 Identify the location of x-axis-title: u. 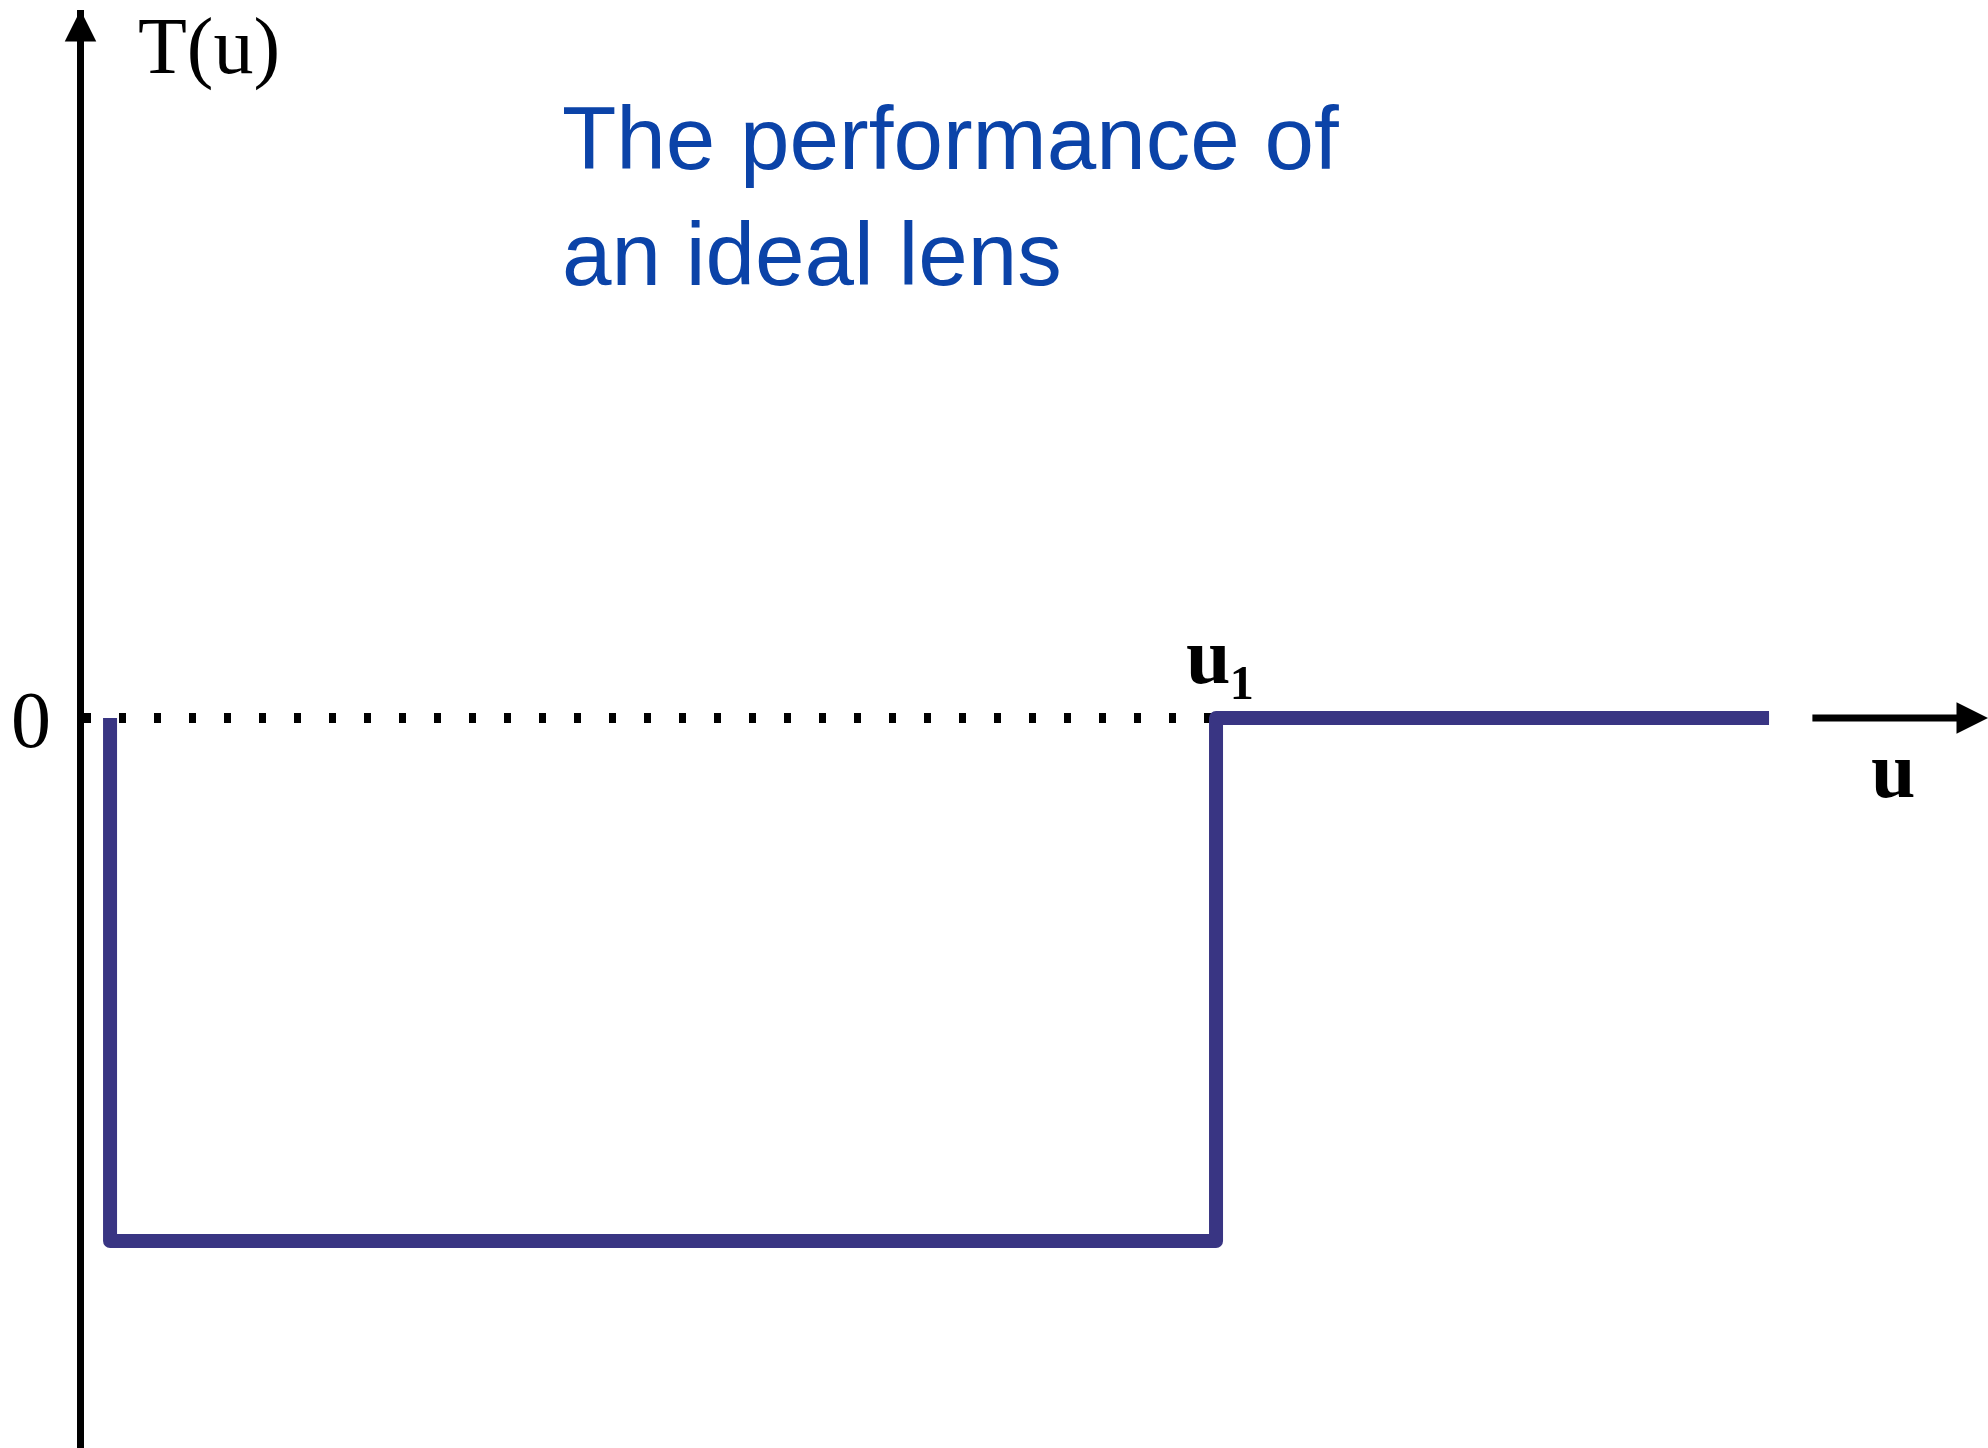
(1893, 770).